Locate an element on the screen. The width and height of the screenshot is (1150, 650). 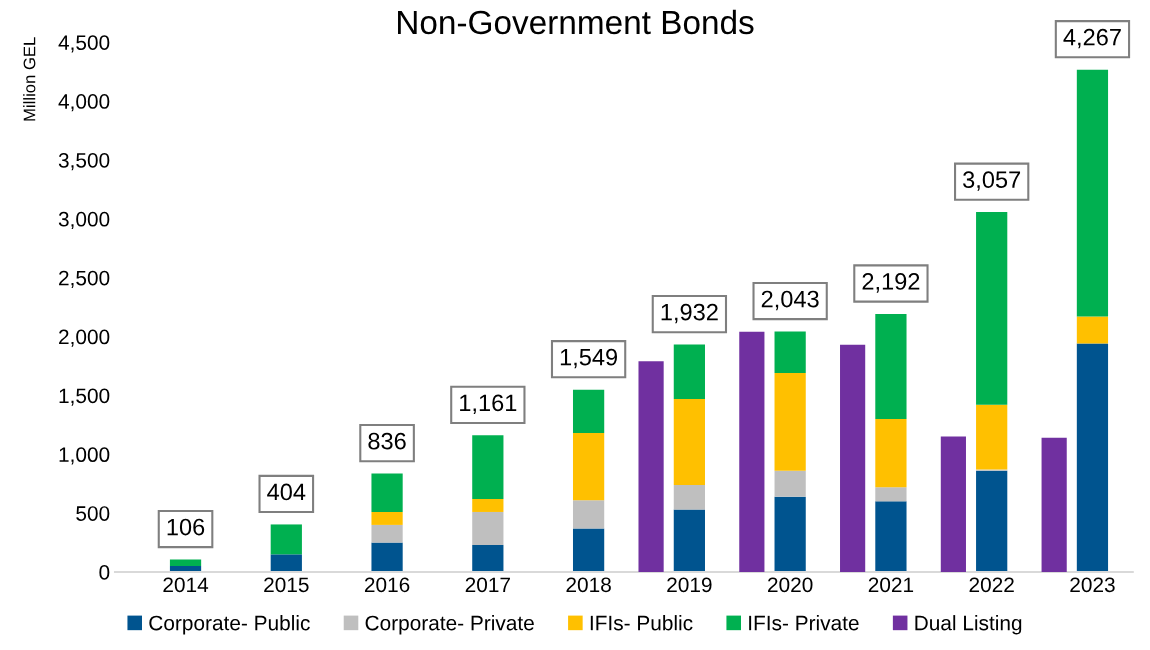
legend-label: Dual Listing is located at coordinates (968, 625).